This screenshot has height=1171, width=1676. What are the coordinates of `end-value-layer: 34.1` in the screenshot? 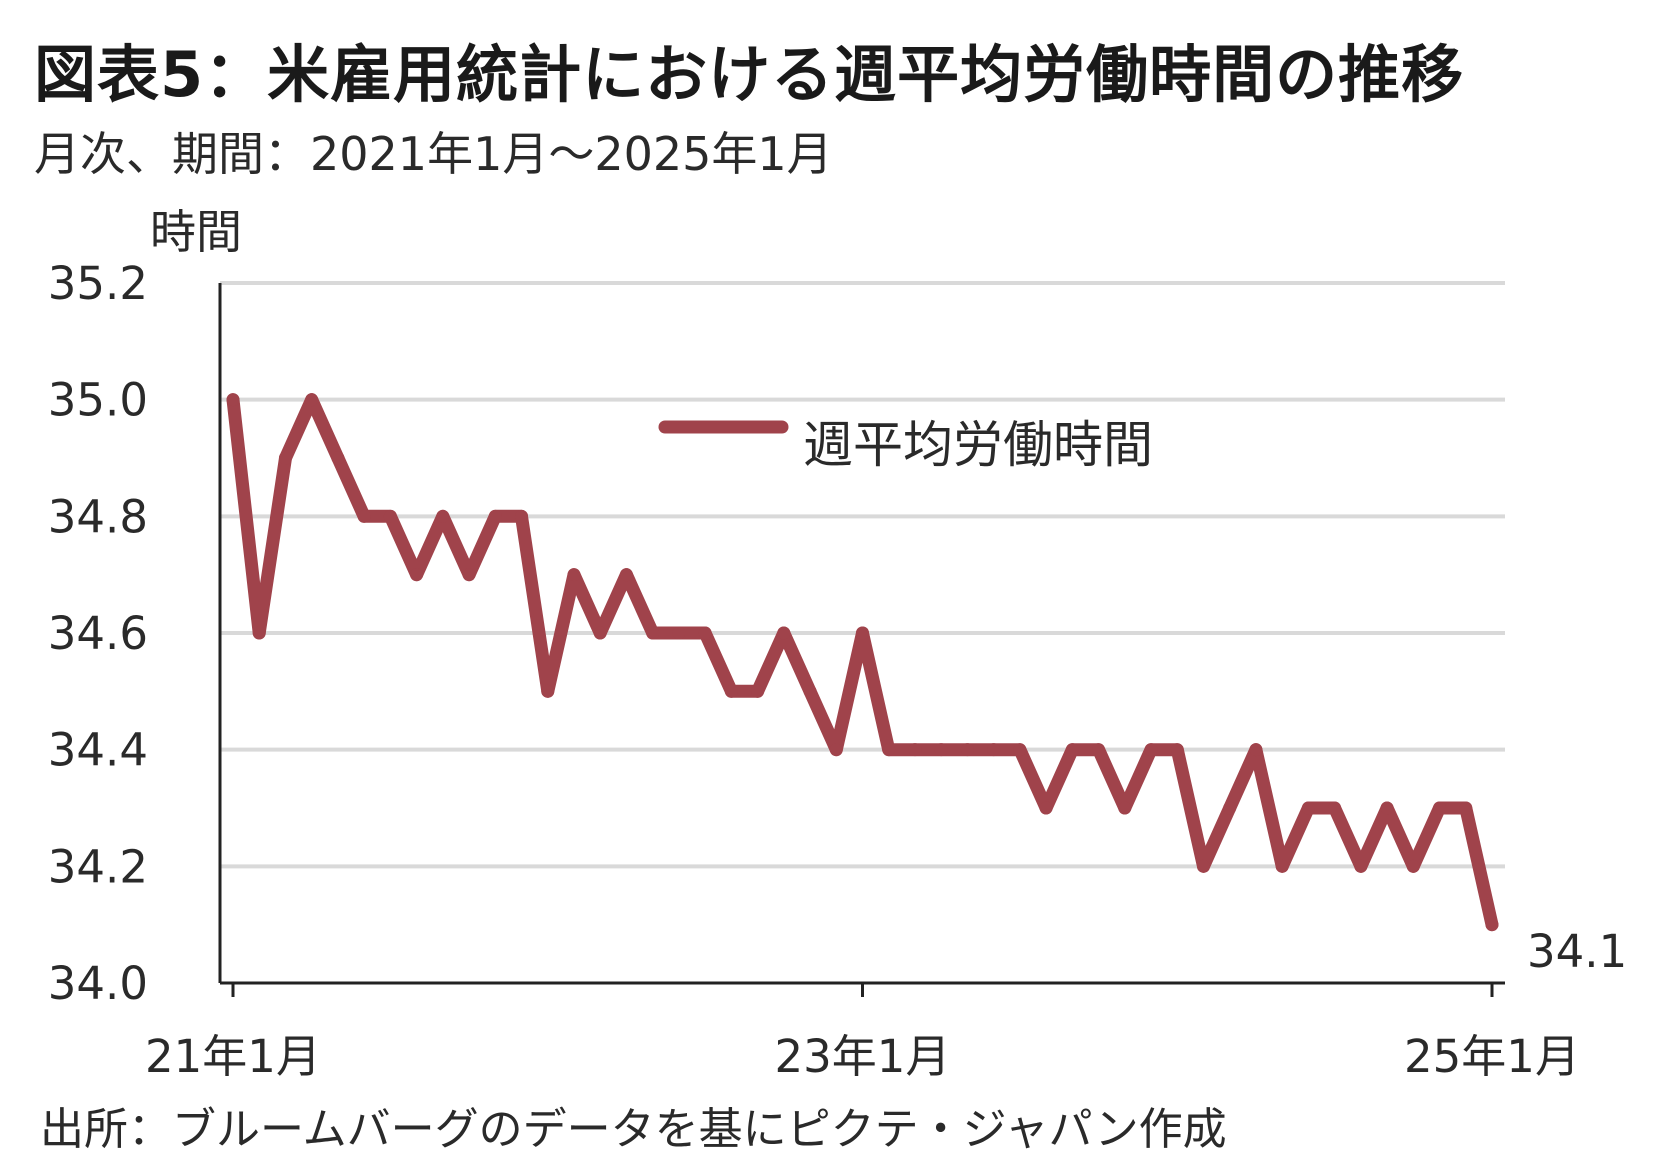 It's located at (1577, 951).